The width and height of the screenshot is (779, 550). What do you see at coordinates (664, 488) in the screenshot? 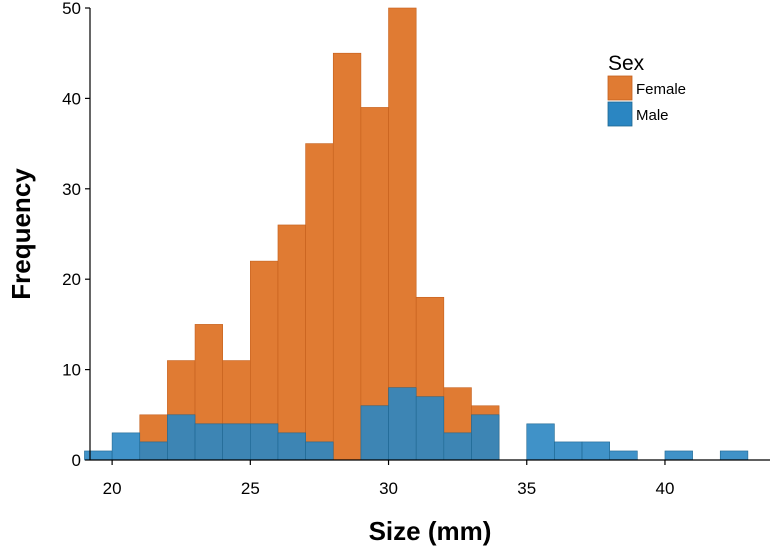
I see `x-tick-label-40: 40` at bounding box center [664, 488].